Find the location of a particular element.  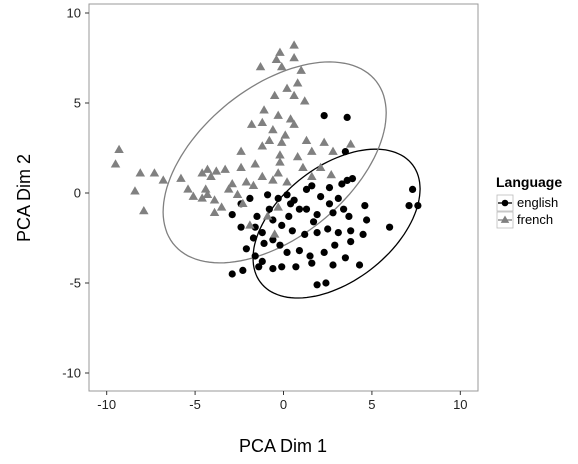

x-axis: -10 -5 0 5 10 is located at coordinates (282, 401).